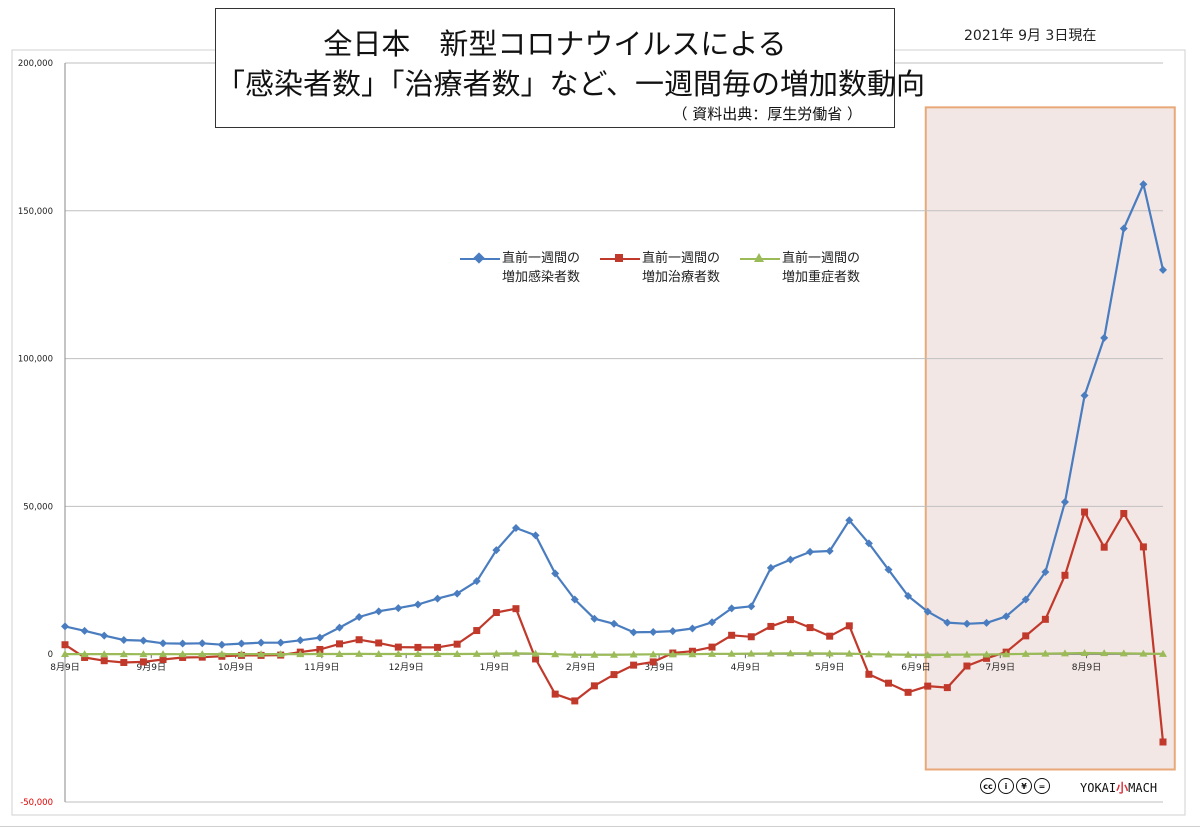 Image resolution: width=1200 pixels, height=835 pixels. What do you see at coordinates (658, 667) in the screenshot?
I see `x-tick-label: 3月9日` at bounding box center [658, 667].